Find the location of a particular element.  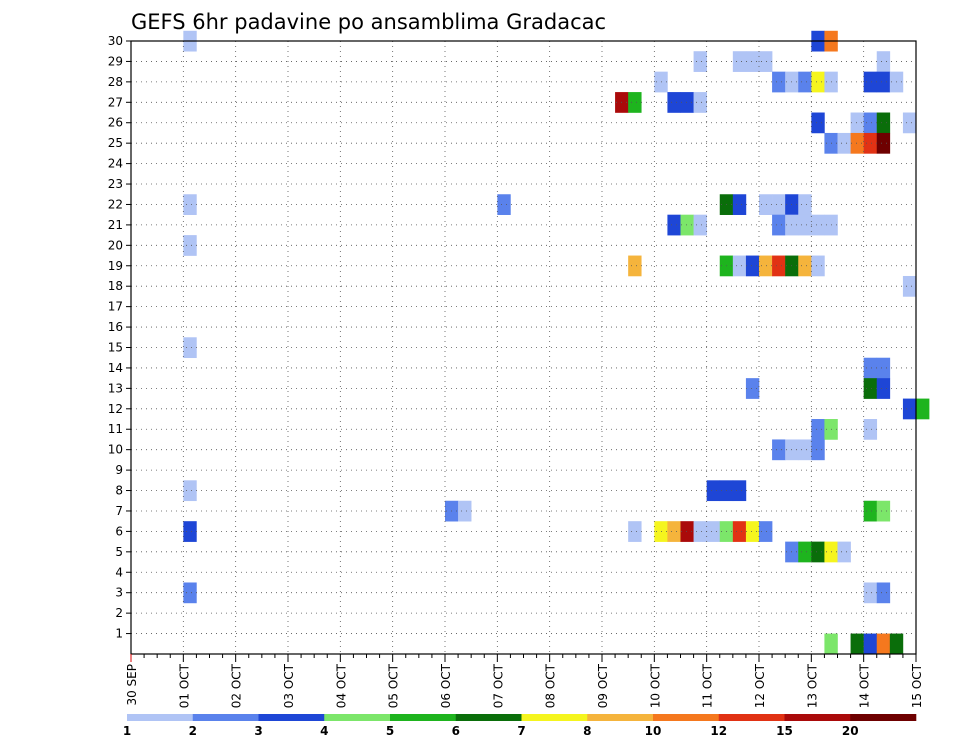

x-tick-label: 01 OCT is located at coordinates (184, 685).